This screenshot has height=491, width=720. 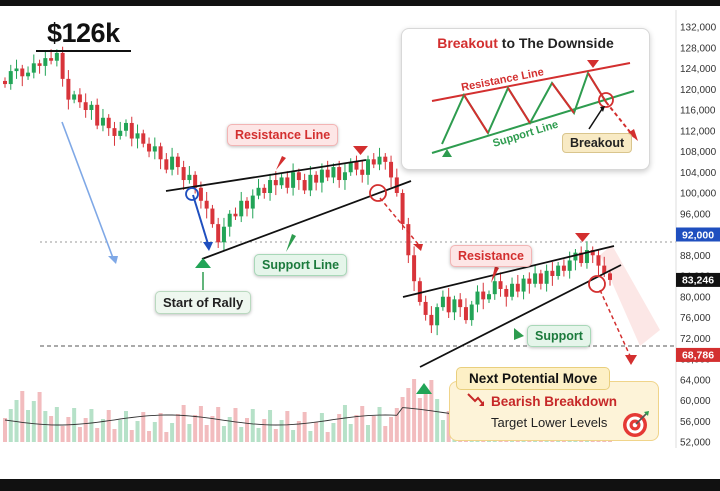 I want to click on y-tick-label: 132,000, so click(x=698, y=28).